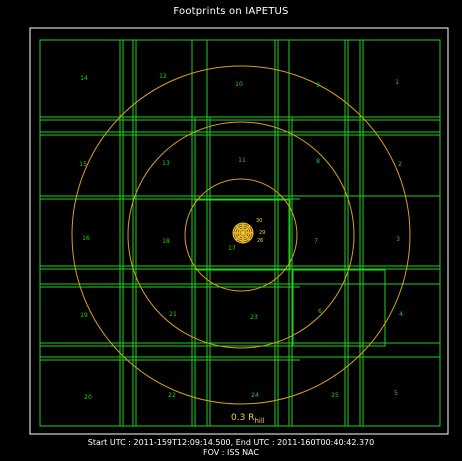 Image resolution: width=462 pixels, height=461 pixels. I want to click on footprint-label: 14, so click(84, 78).